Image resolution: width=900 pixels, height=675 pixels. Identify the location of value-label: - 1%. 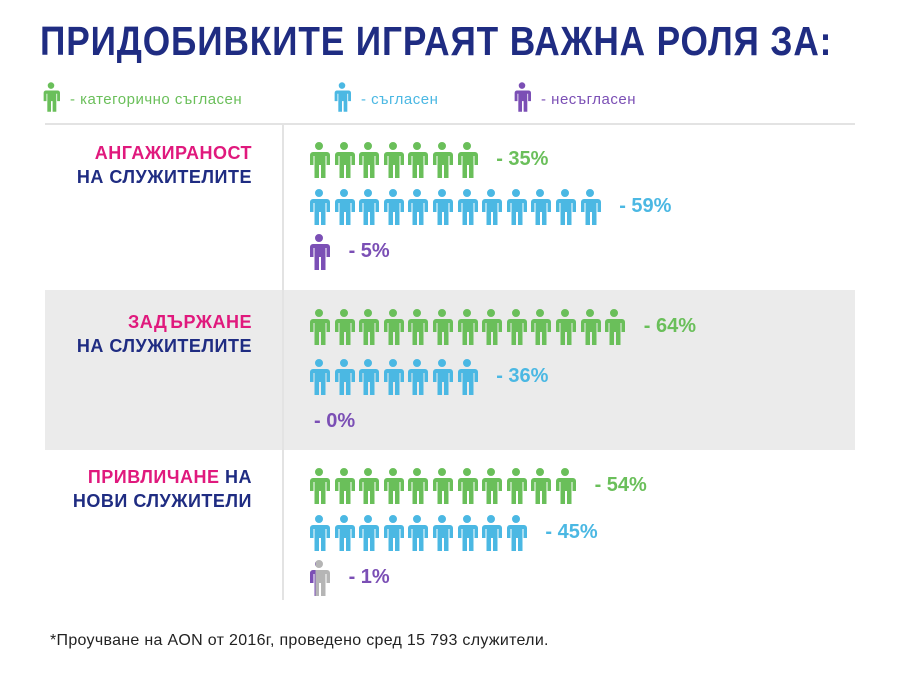
(369, 577).